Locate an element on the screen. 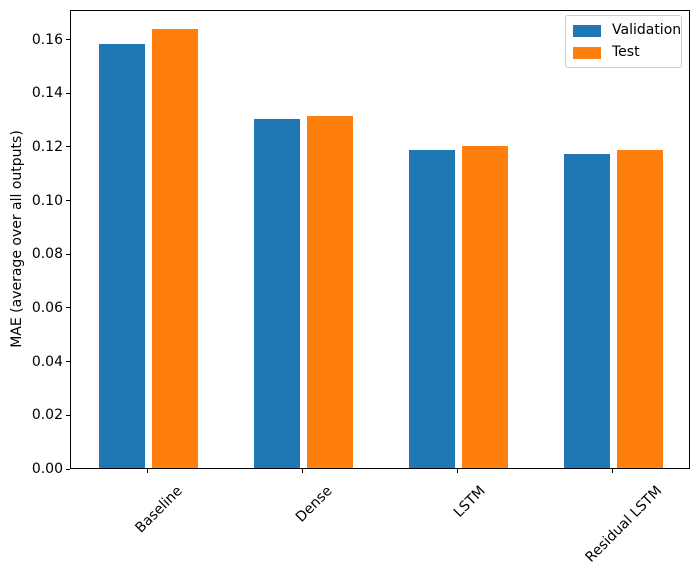 This screenshot has height=572, width=700. legend-label-test: Test is located at coordinates (626, 52).